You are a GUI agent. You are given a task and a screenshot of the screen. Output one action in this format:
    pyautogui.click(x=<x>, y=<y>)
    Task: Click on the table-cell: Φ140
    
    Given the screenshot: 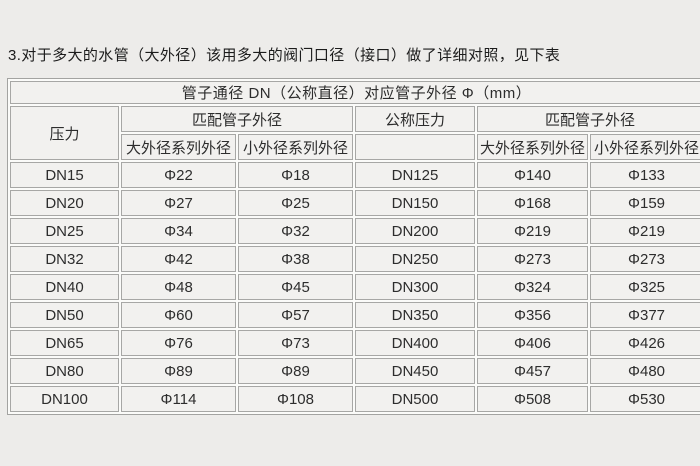 What is the action you would take?
    pyautogui.click(x=532, y=175)
    